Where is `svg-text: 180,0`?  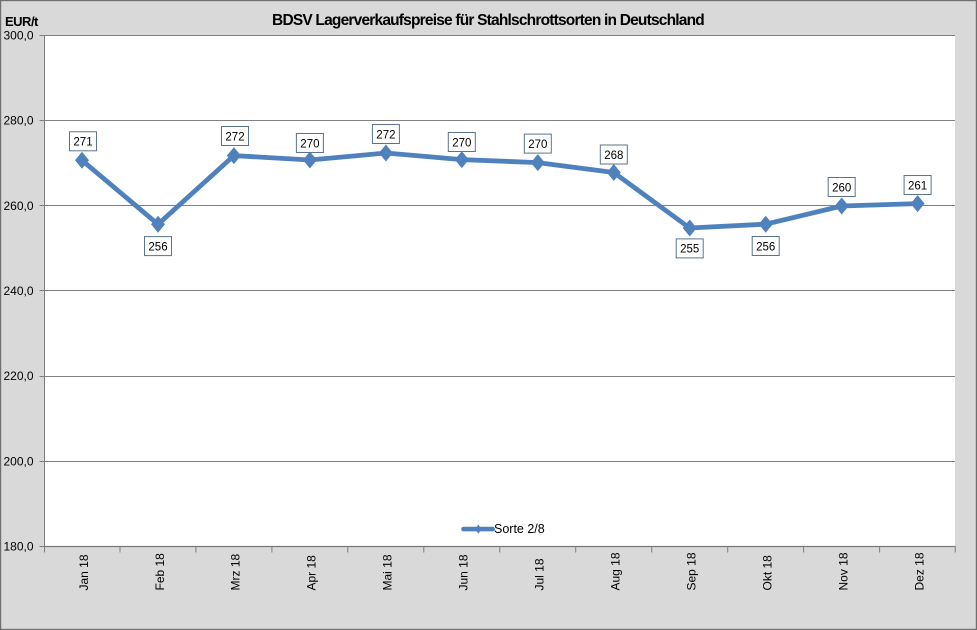 svg-text: 180,0 is located at coordinates (18, 546).